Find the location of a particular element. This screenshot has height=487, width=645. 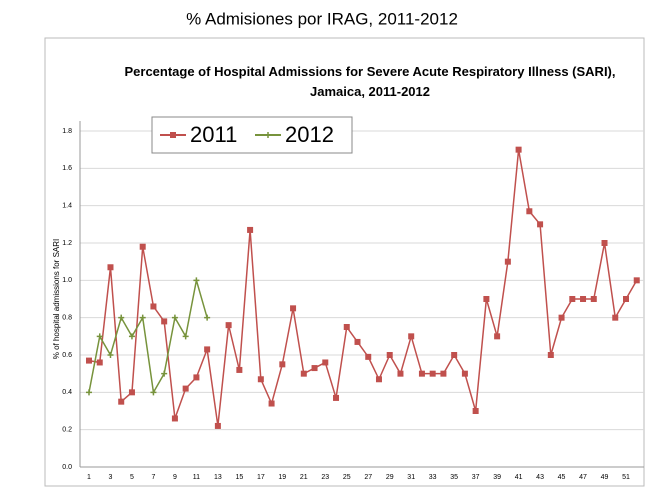

x-tick-label: 19 is located at coordinates (282, 477).